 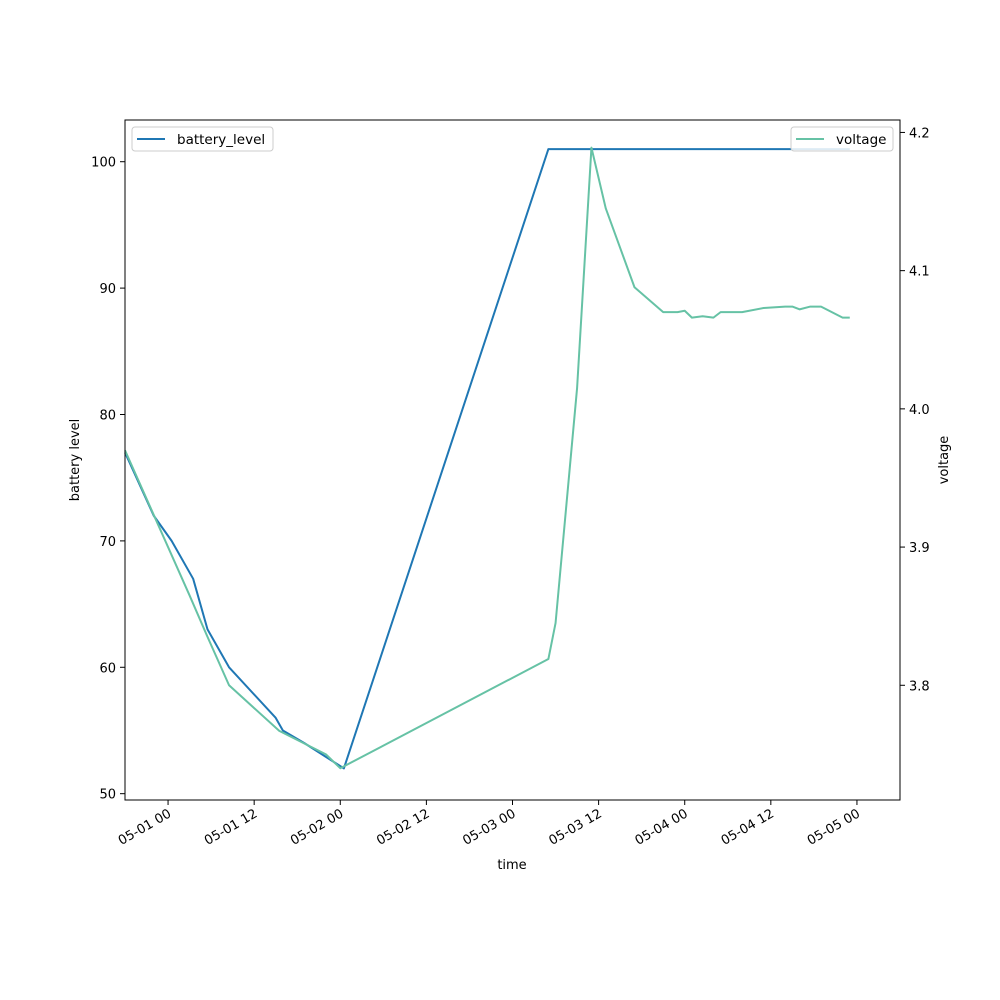 I want to click on x-tick-label: 05-04 12, so click(x=748, y=827).